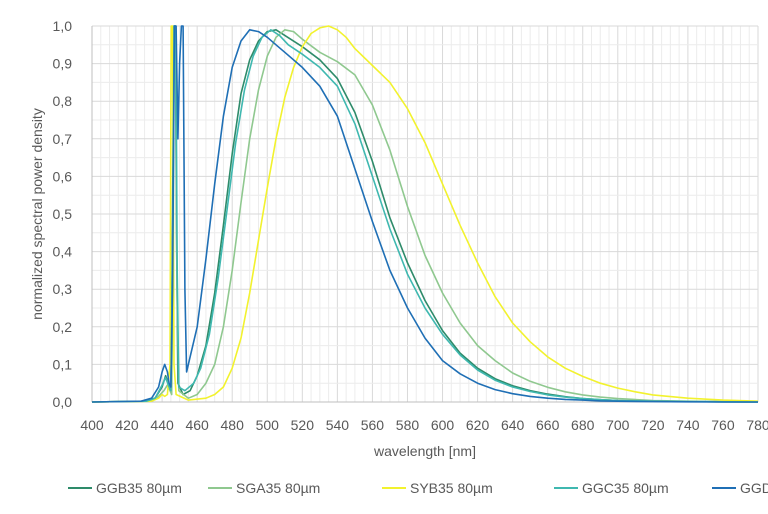  I want to click on x-tick-label: 400, so click(92, 425).